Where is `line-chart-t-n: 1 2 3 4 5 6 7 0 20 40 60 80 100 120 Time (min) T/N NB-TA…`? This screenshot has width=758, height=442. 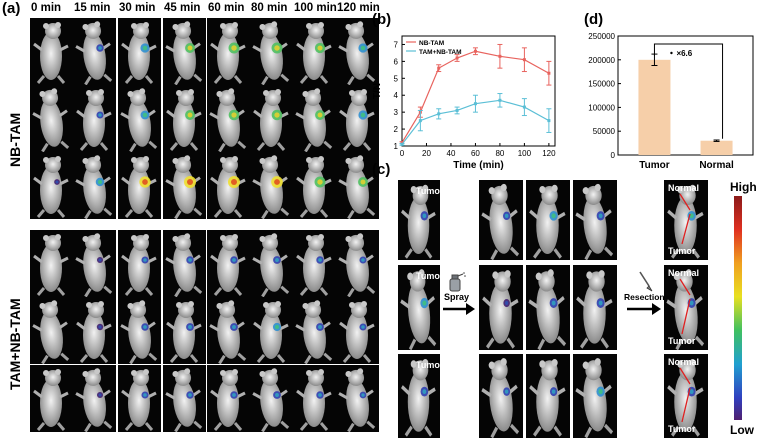 line-chart-t-n: 1 2 3 4 5 6 7 0 20 40 60 80 100 120 Time (min) T/N NB-TA… is located at coordinates (464, 103).